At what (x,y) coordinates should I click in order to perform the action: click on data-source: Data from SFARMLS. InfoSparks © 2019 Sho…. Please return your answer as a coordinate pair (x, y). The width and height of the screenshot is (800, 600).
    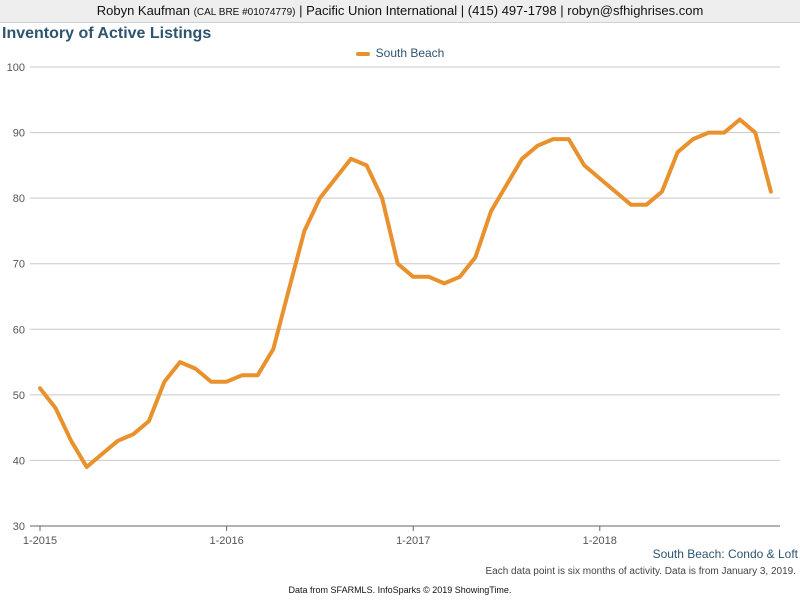
    Looking at the image, I should click on (400, 590).